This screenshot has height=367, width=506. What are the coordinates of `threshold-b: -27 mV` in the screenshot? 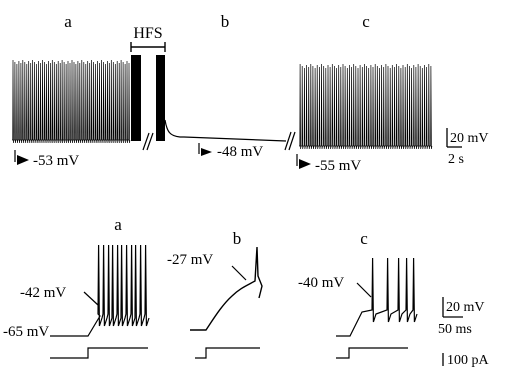 It's located at (190, 260).